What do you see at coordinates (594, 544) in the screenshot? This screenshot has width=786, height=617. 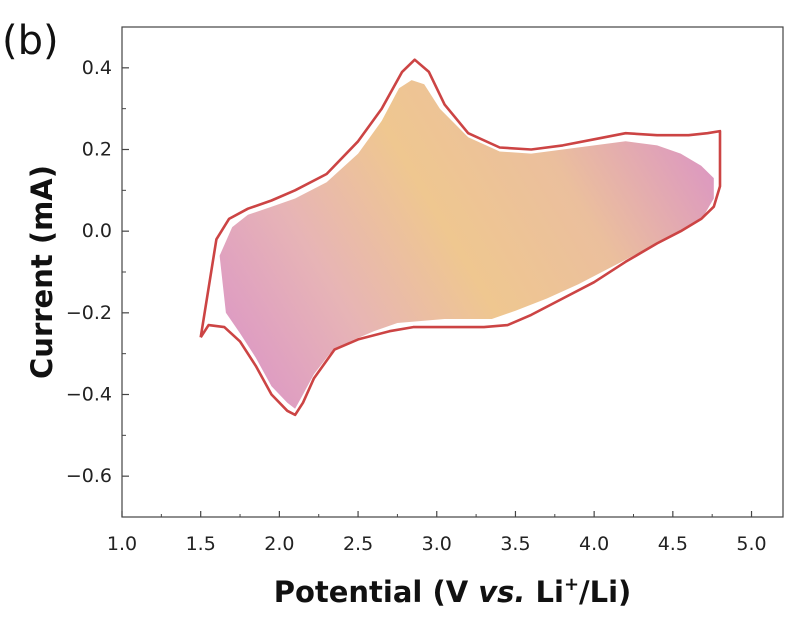 I see `x-tick-label: 4.0` at bounding box center [594, 544].